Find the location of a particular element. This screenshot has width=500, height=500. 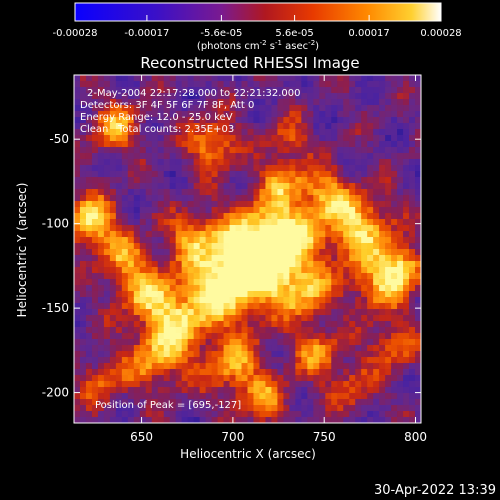

colorbar-unit-label: (photons cm-2 s-1 asec-2) is located at coordinates (258, 45).